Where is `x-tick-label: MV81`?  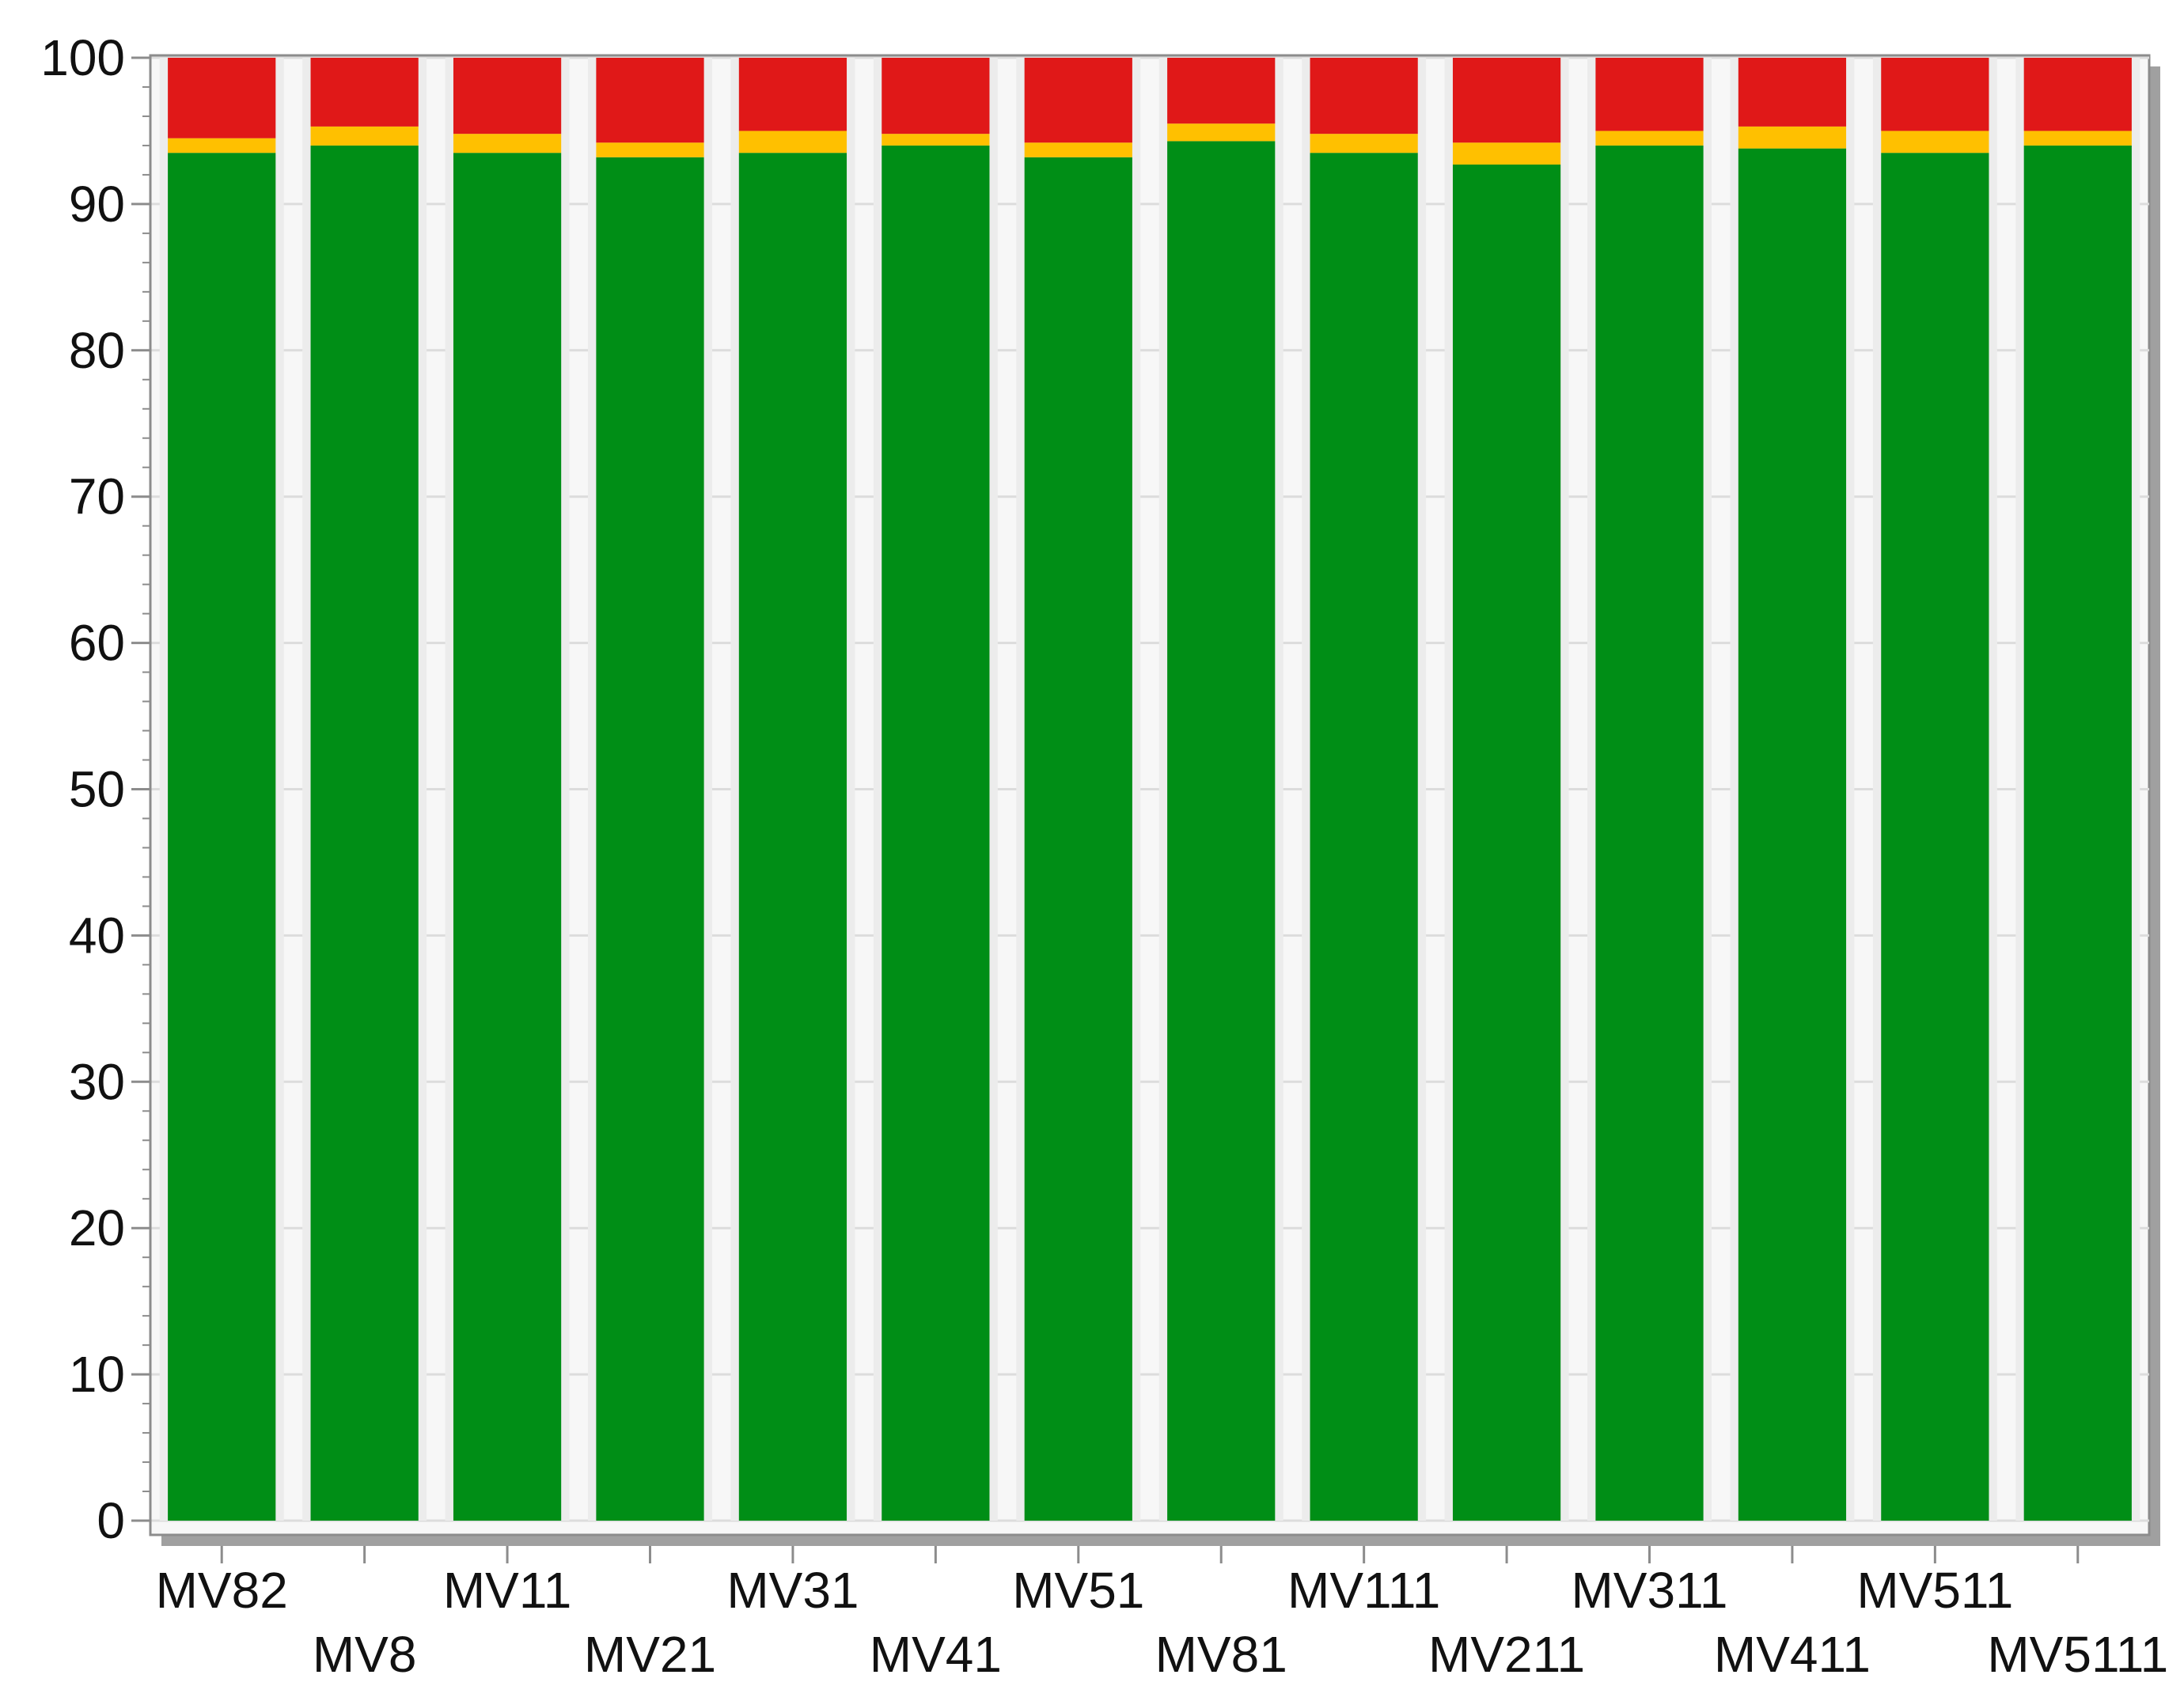 x-tick-label: MV81 is located at coordinates (1221, 1654).